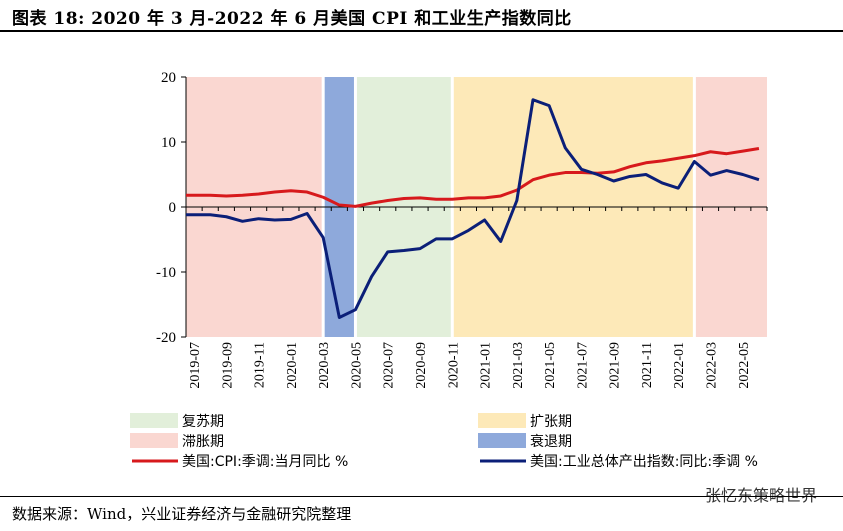 The image size is (843, 531). I want to click on x-tick-label: 2020-07, so click(389, 365).